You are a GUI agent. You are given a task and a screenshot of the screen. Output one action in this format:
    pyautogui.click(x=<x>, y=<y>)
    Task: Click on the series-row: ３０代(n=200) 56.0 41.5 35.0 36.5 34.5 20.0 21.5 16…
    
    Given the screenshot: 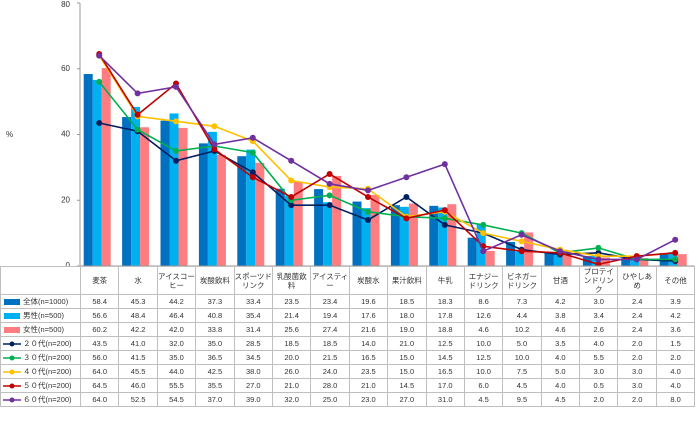 What is the action you would take?
    pyautogui.click(x=348, y=357)
    